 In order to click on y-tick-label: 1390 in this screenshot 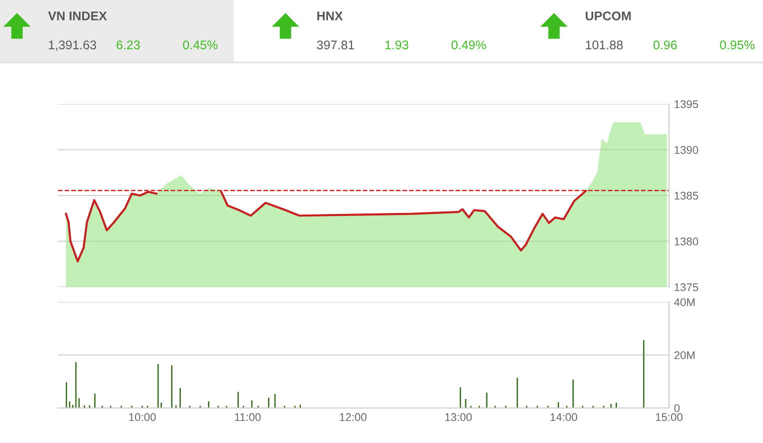, I will do `click(686, 150)`.